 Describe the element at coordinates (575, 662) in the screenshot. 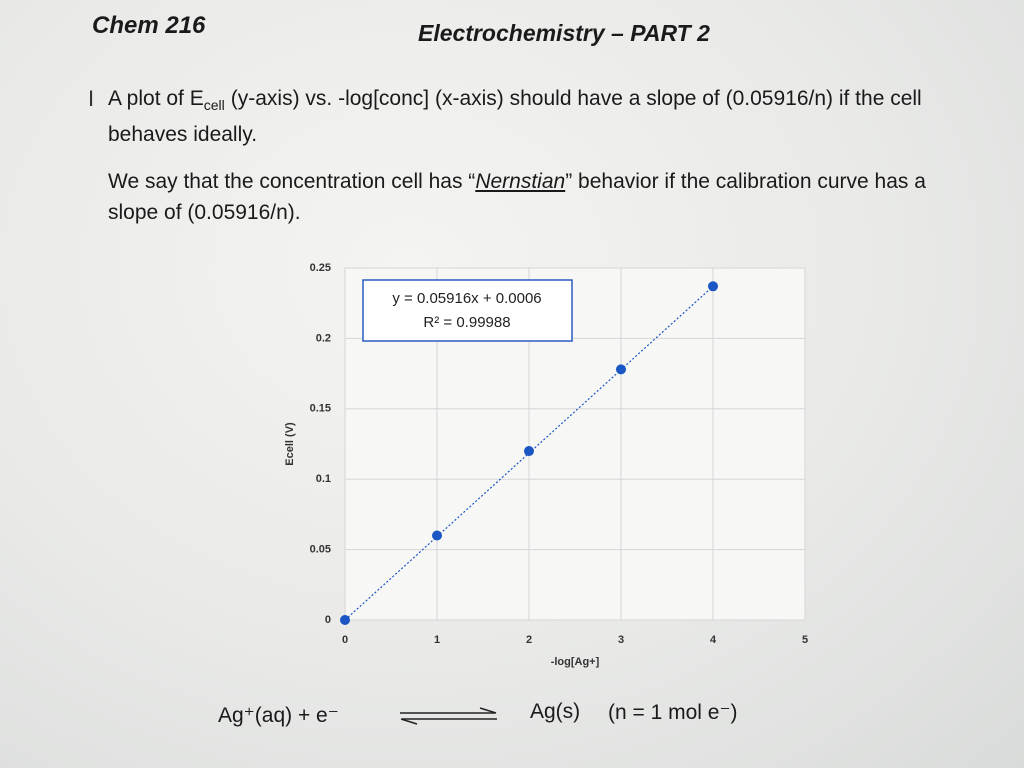

I see `x-axis-label: -log[Ag+]` at that location.